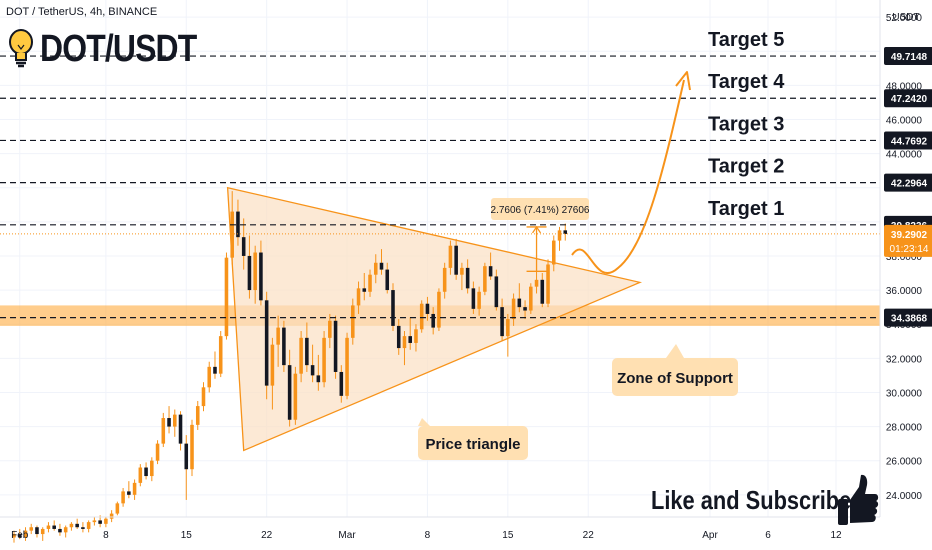  I want to click on target-price-tag-text: 44.7692, so click(909, 141).